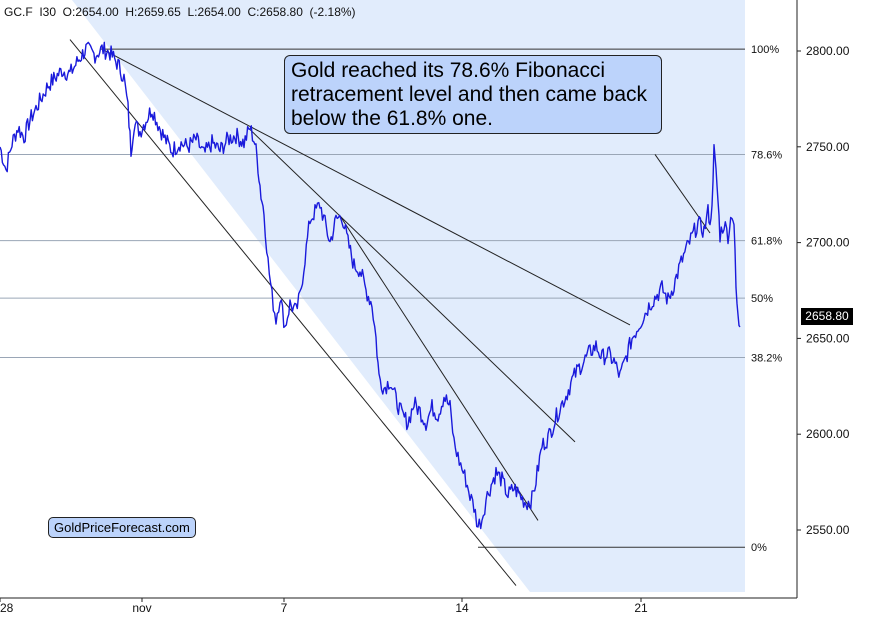  What do you see at coordinates (766, 242) in the screenshot?
I see `fib-level-label: 61.8%` at bounding box center [766, 242].